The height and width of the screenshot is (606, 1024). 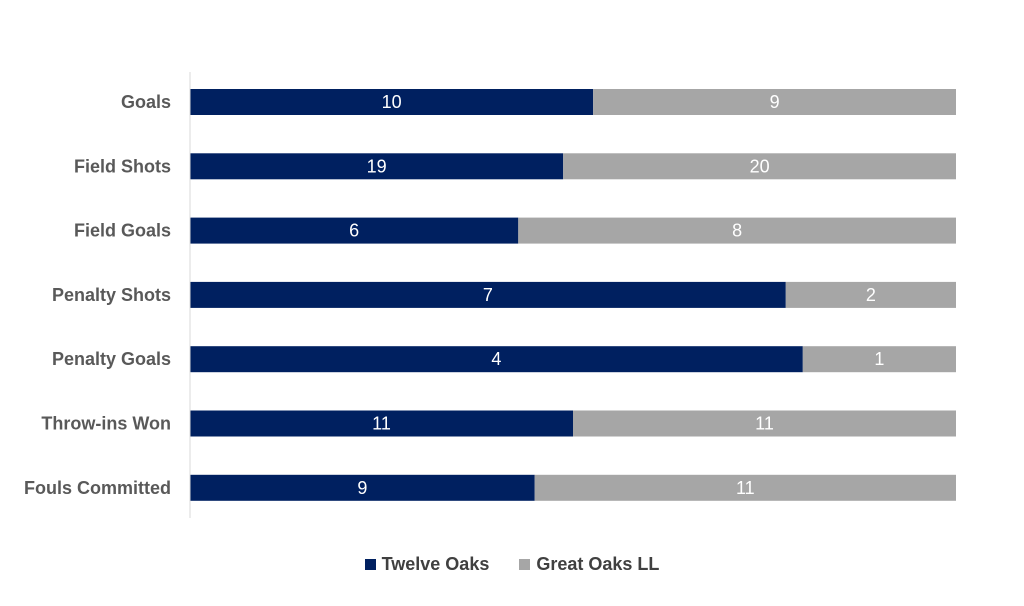 What do you see at coordinates (122, 231) in the screenshot?
I see `category-label: Field Goals` at bounding box center [122, 231].